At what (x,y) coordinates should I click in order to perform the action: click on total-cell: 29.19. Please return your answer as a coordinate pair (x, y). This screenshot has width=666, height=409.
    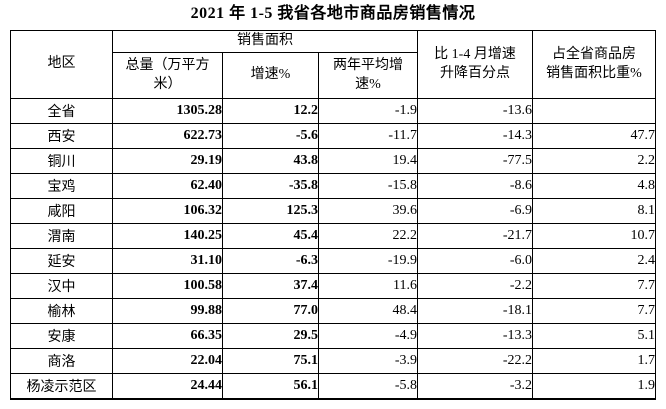
    Looking at the image, I should click on (167, 161).